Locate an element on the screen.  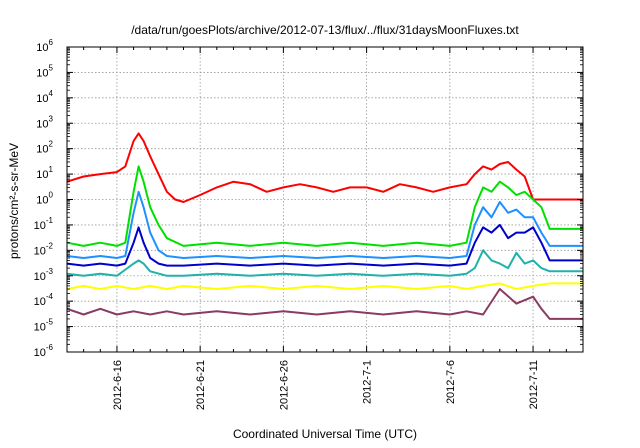
y-tick-label: 10⁻⁴ is located at coordinates (44, 300).